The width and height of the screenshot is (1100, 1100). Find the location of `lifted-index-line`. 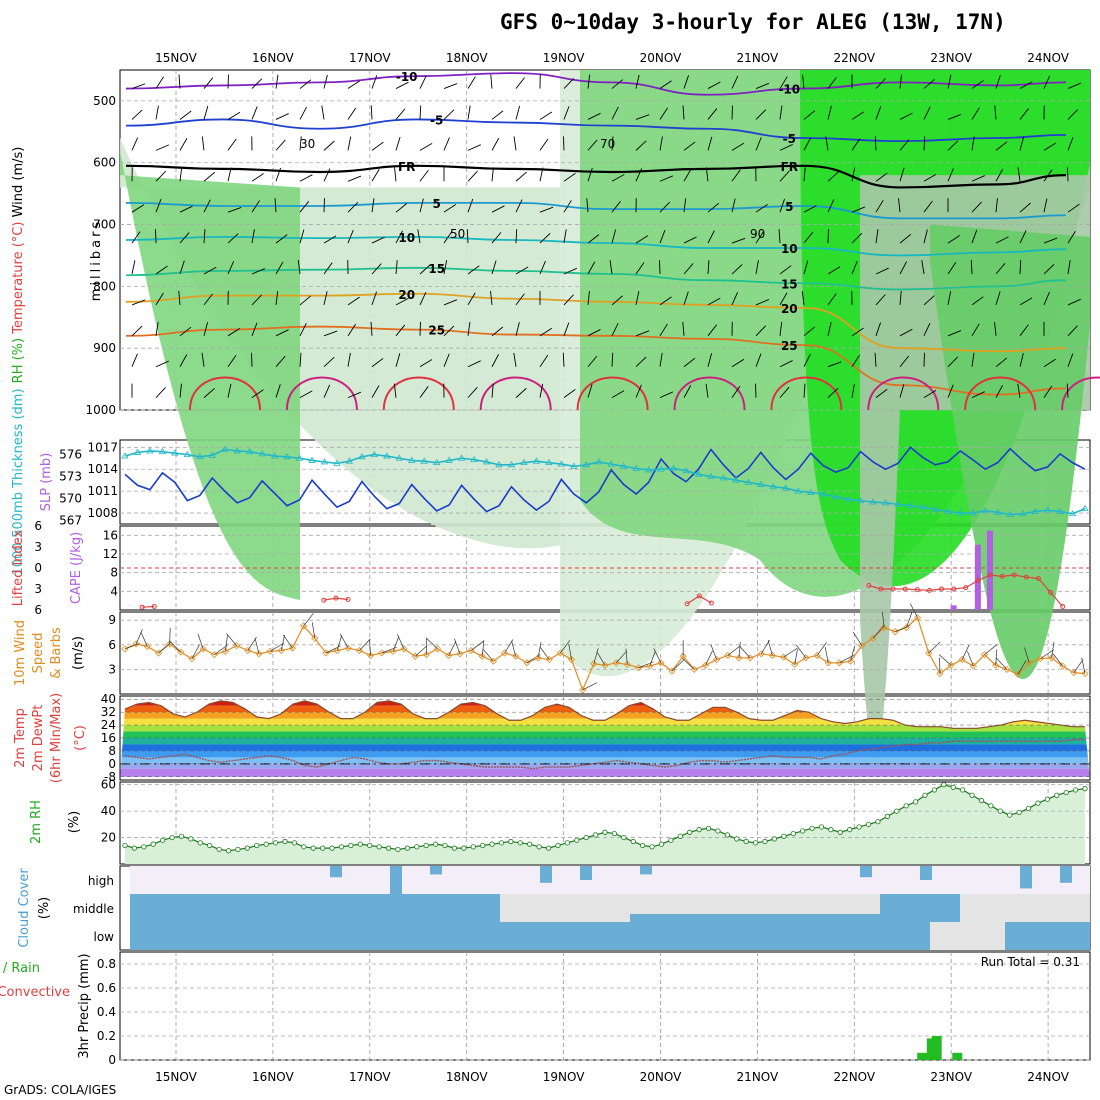

lifted-index-line is located at coordinates (148, 606).